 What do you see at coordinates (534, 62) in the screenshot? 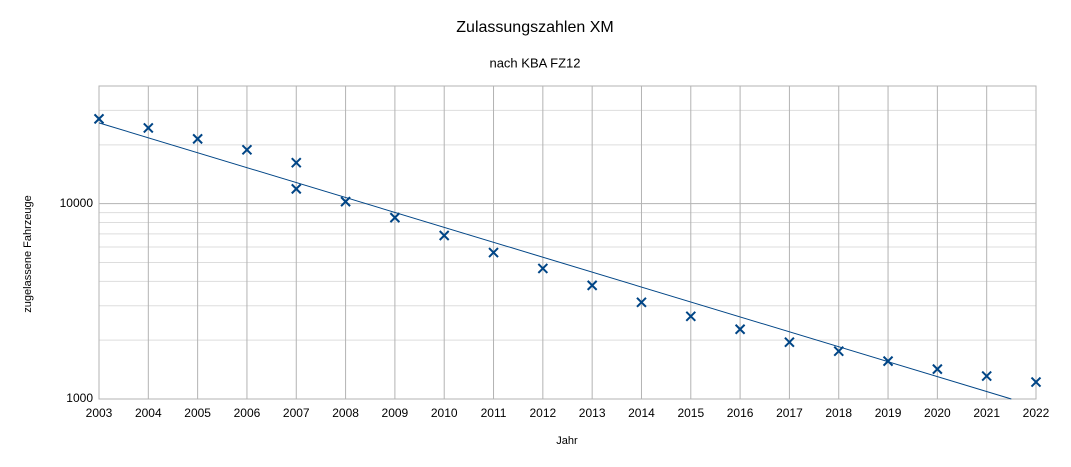
I see `chart-subtitle: nach KBA FZ12` at bounding box center [534, 62].